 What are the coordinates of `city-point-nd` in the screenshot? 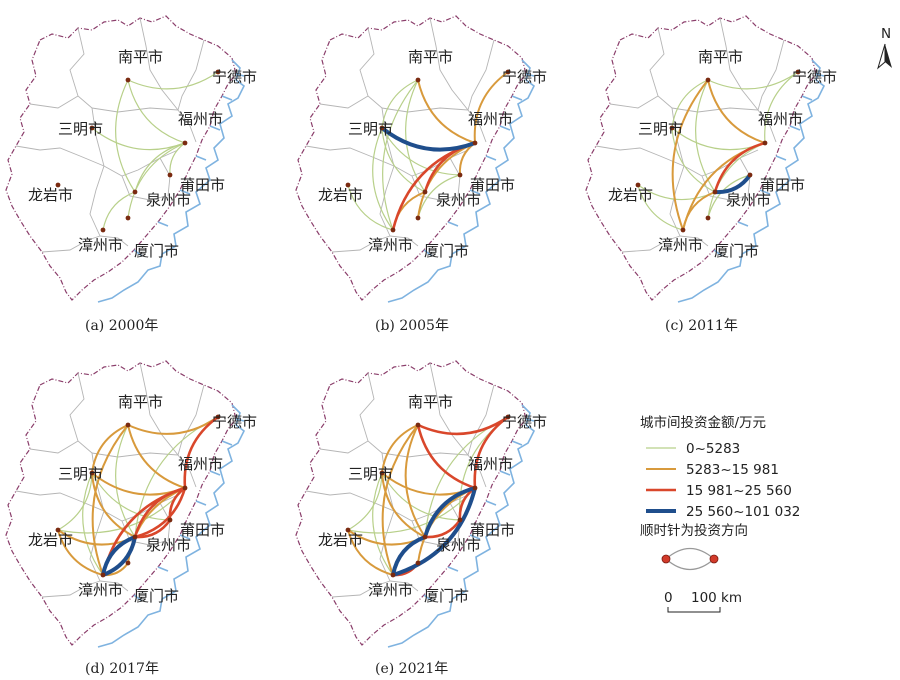 It's located at (508, 417).